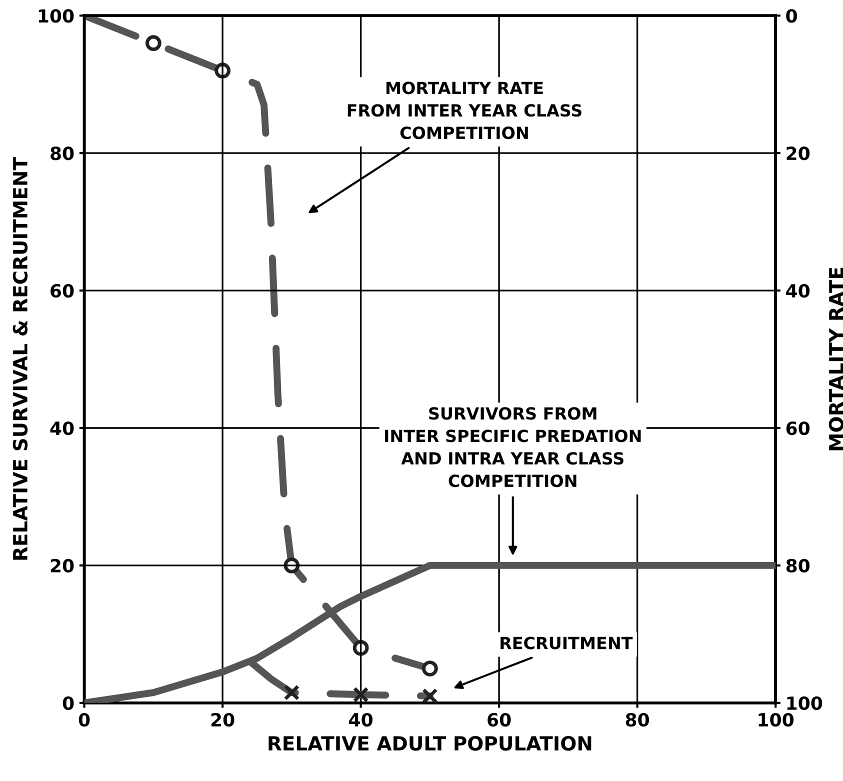 Image resolution: width=843 pixels, height=781 pixels. Describe the element at coordinates (465, 111) in the screenshot. I see `annotation: MORTALITY RATE FROM INTER YEAR CLASS COMPETITION` at that location.